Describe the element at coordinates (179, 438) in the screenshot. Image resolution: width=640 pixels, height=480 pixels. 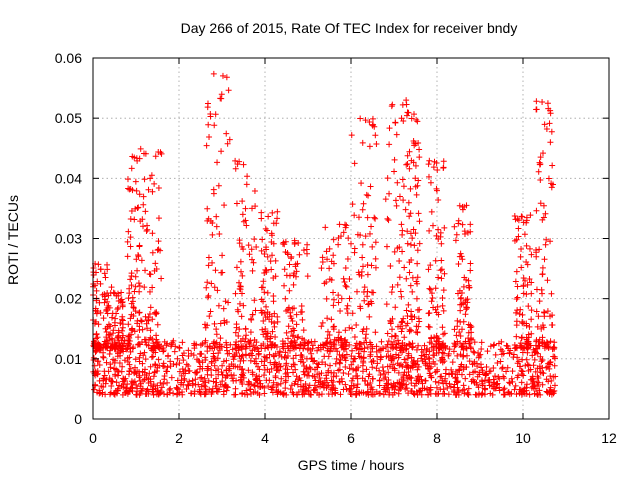
I see `x-tick-label: 2` at that location.